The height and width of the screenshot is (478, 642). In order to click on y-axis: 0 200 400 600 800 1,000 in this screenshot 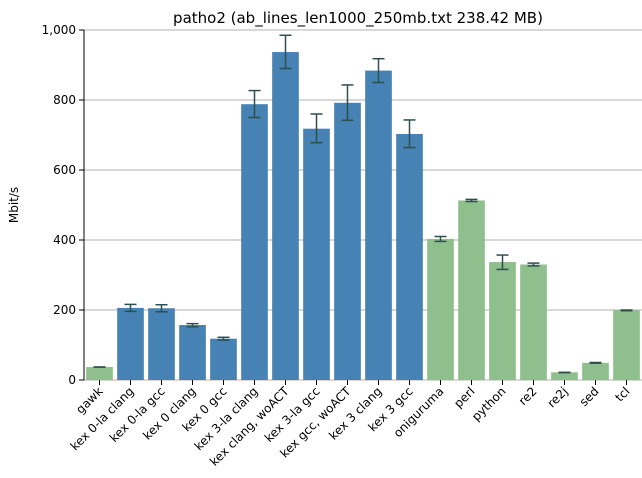, I will do `click(63, 205)`.